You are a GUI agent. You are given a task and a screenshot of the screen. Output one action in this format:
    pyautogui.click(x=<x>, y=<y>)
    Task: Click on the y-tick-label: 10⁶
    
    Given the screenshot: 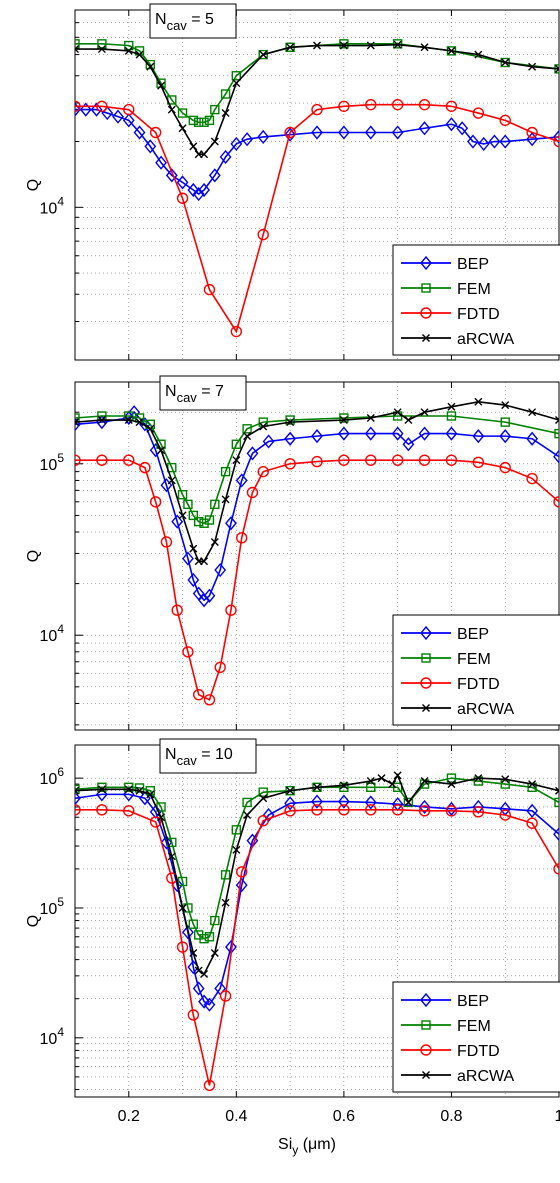 What is the action you would take?
    pyautogui.click(x=52, y=776)
    